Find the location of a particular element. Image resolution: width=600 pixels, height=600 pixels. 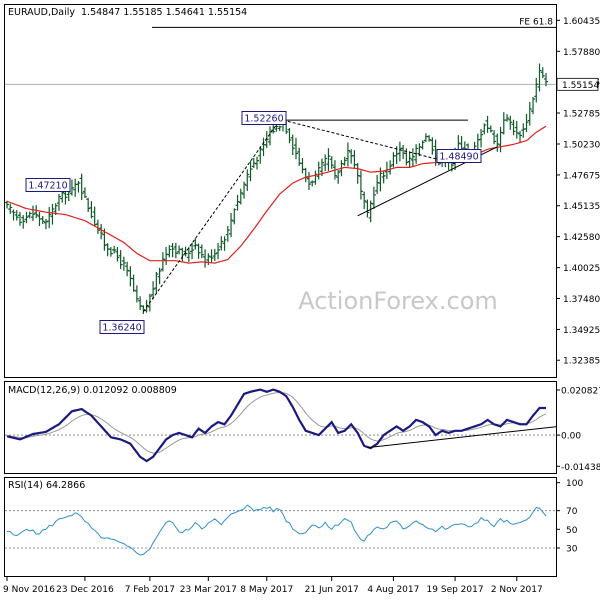

macd-panel is located at coordinates (280, 427).